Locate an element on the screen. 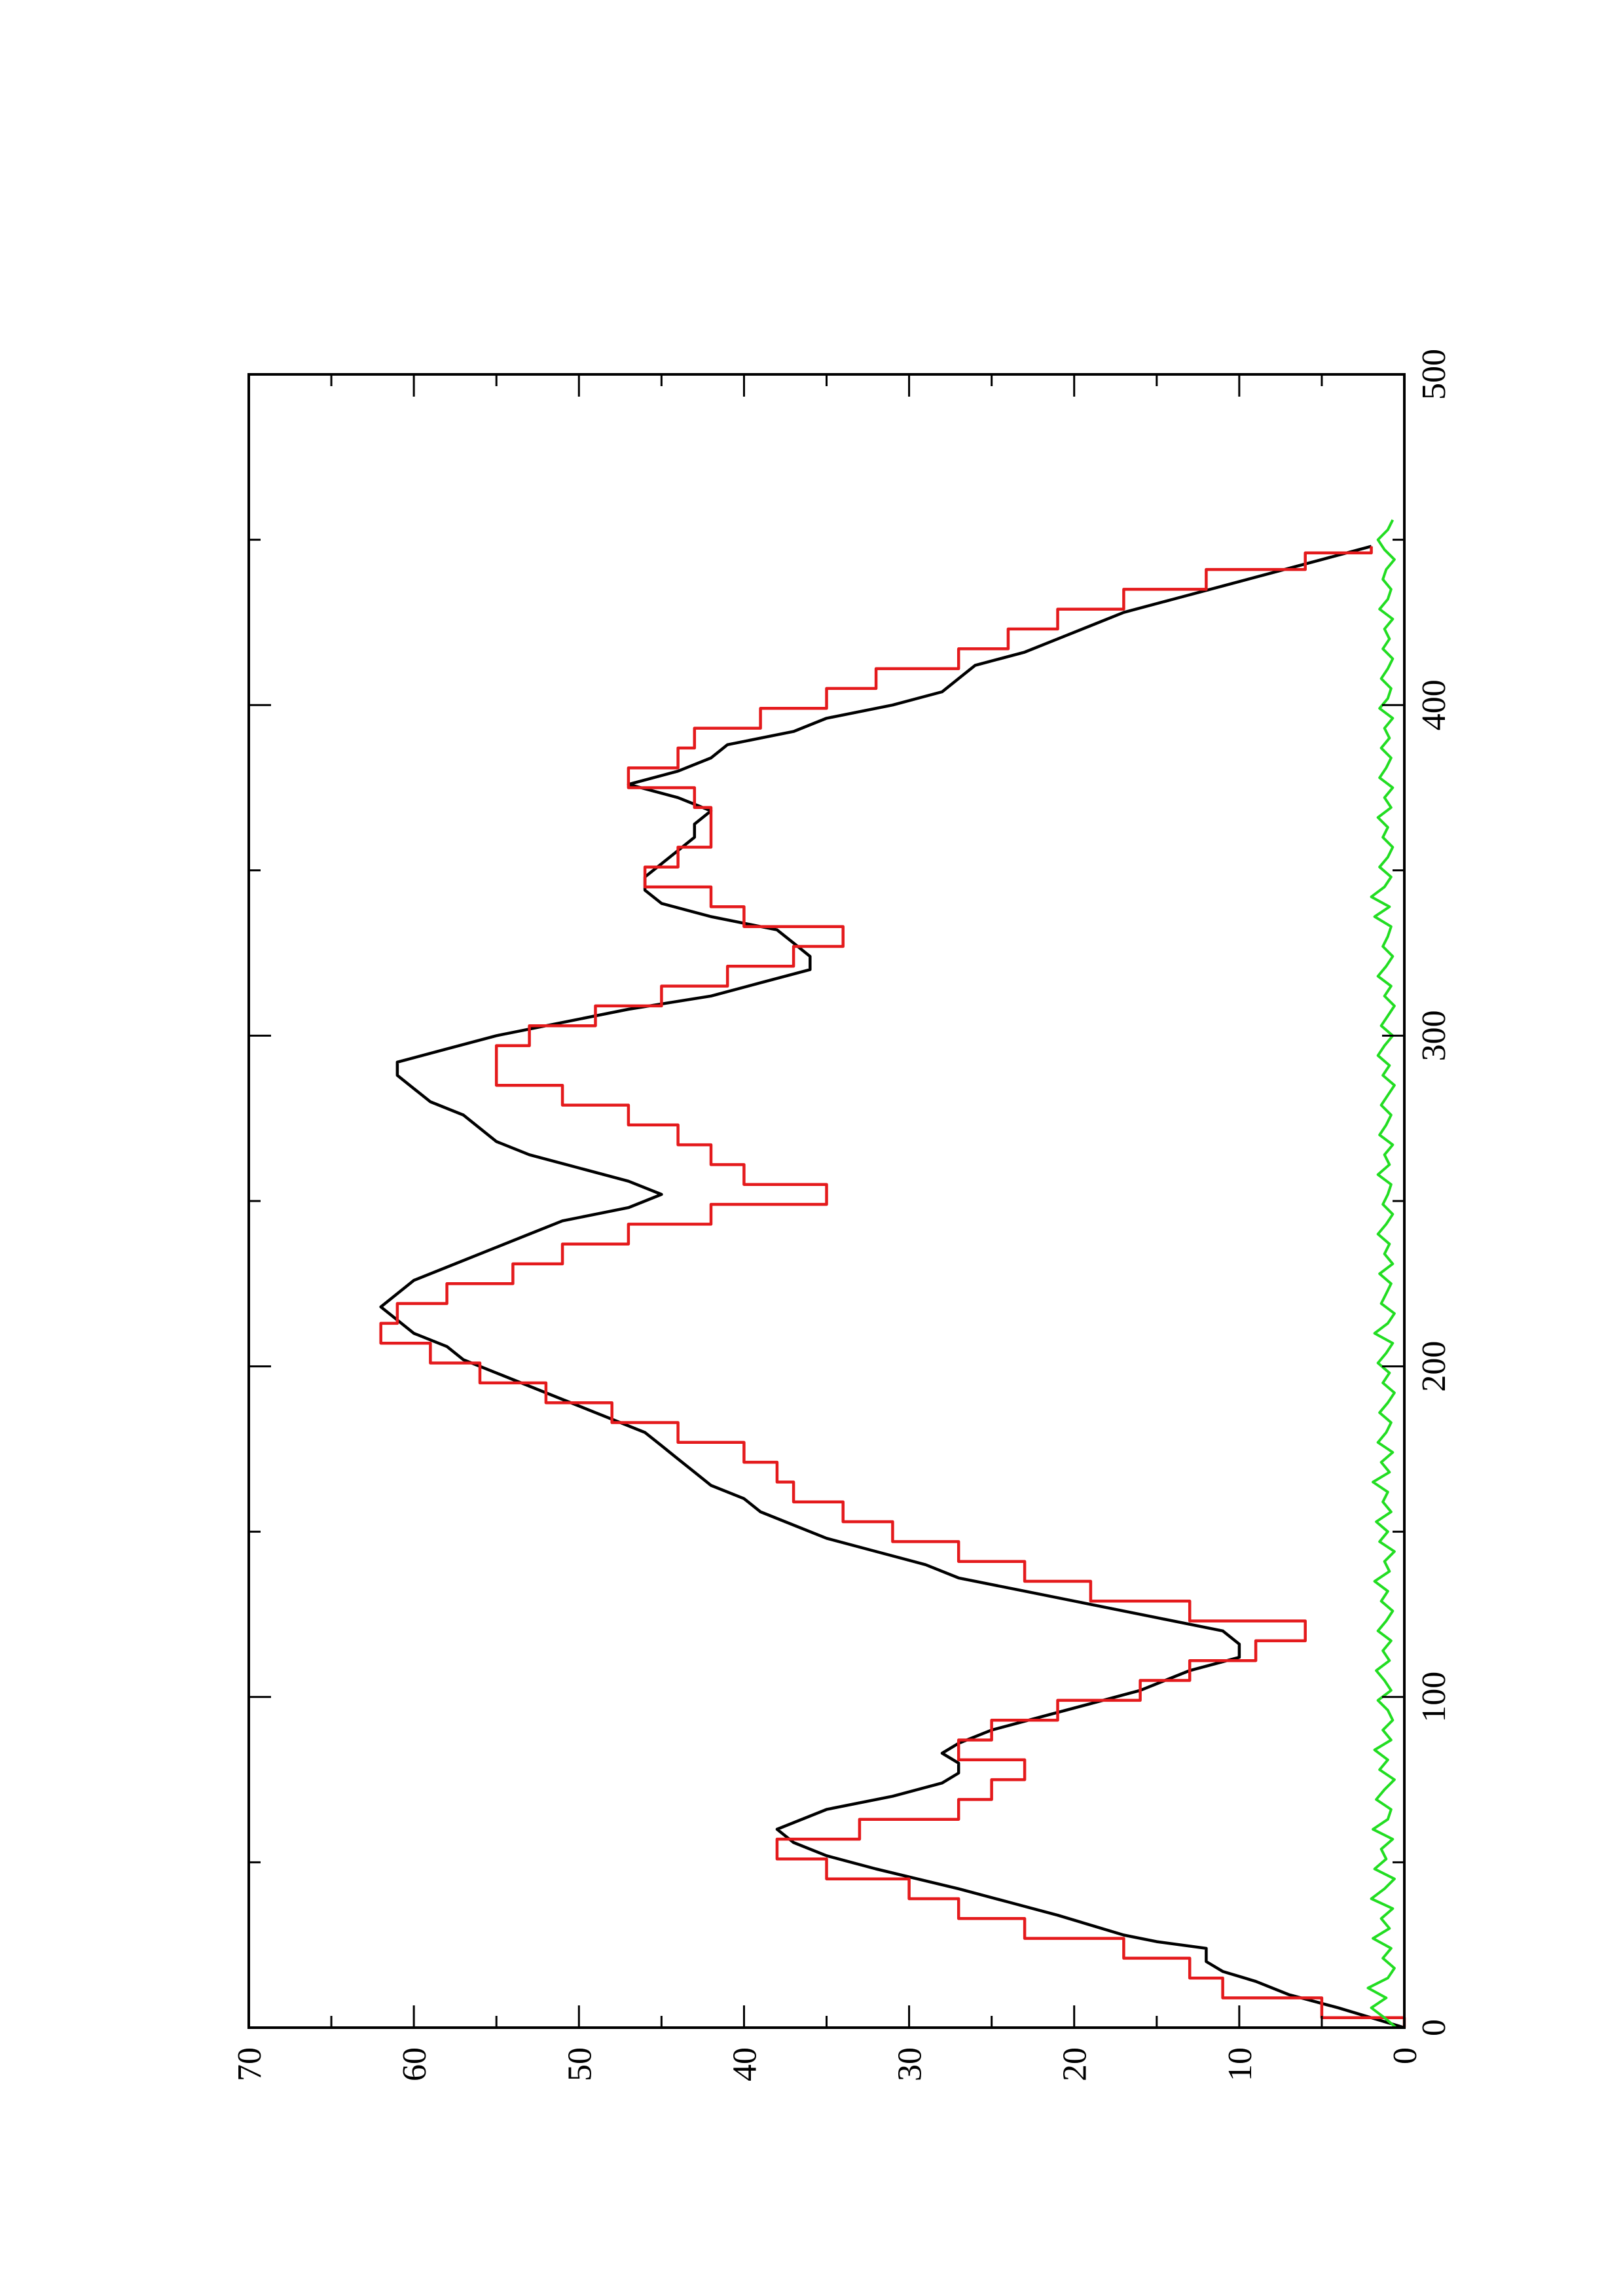 This screenshot has width=1623, height=2296. y-tick-label: 70 is located at coordinates (249, 2064).